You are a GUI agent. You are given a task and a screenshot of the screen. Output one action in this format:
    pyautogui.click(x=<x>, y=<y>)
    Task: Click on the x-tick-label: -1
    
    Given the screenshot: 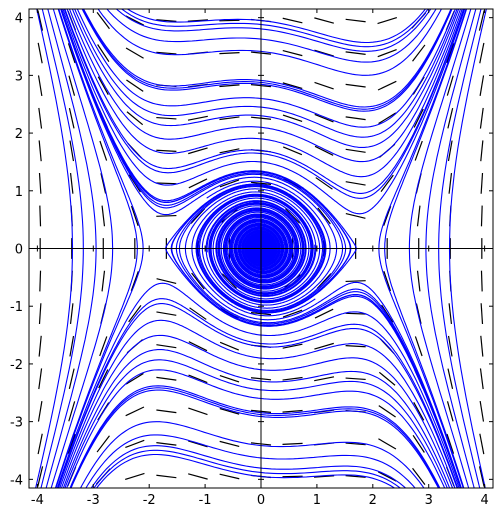 What is the action you would take?
    pyautogui.click(x=205, y=500)
    